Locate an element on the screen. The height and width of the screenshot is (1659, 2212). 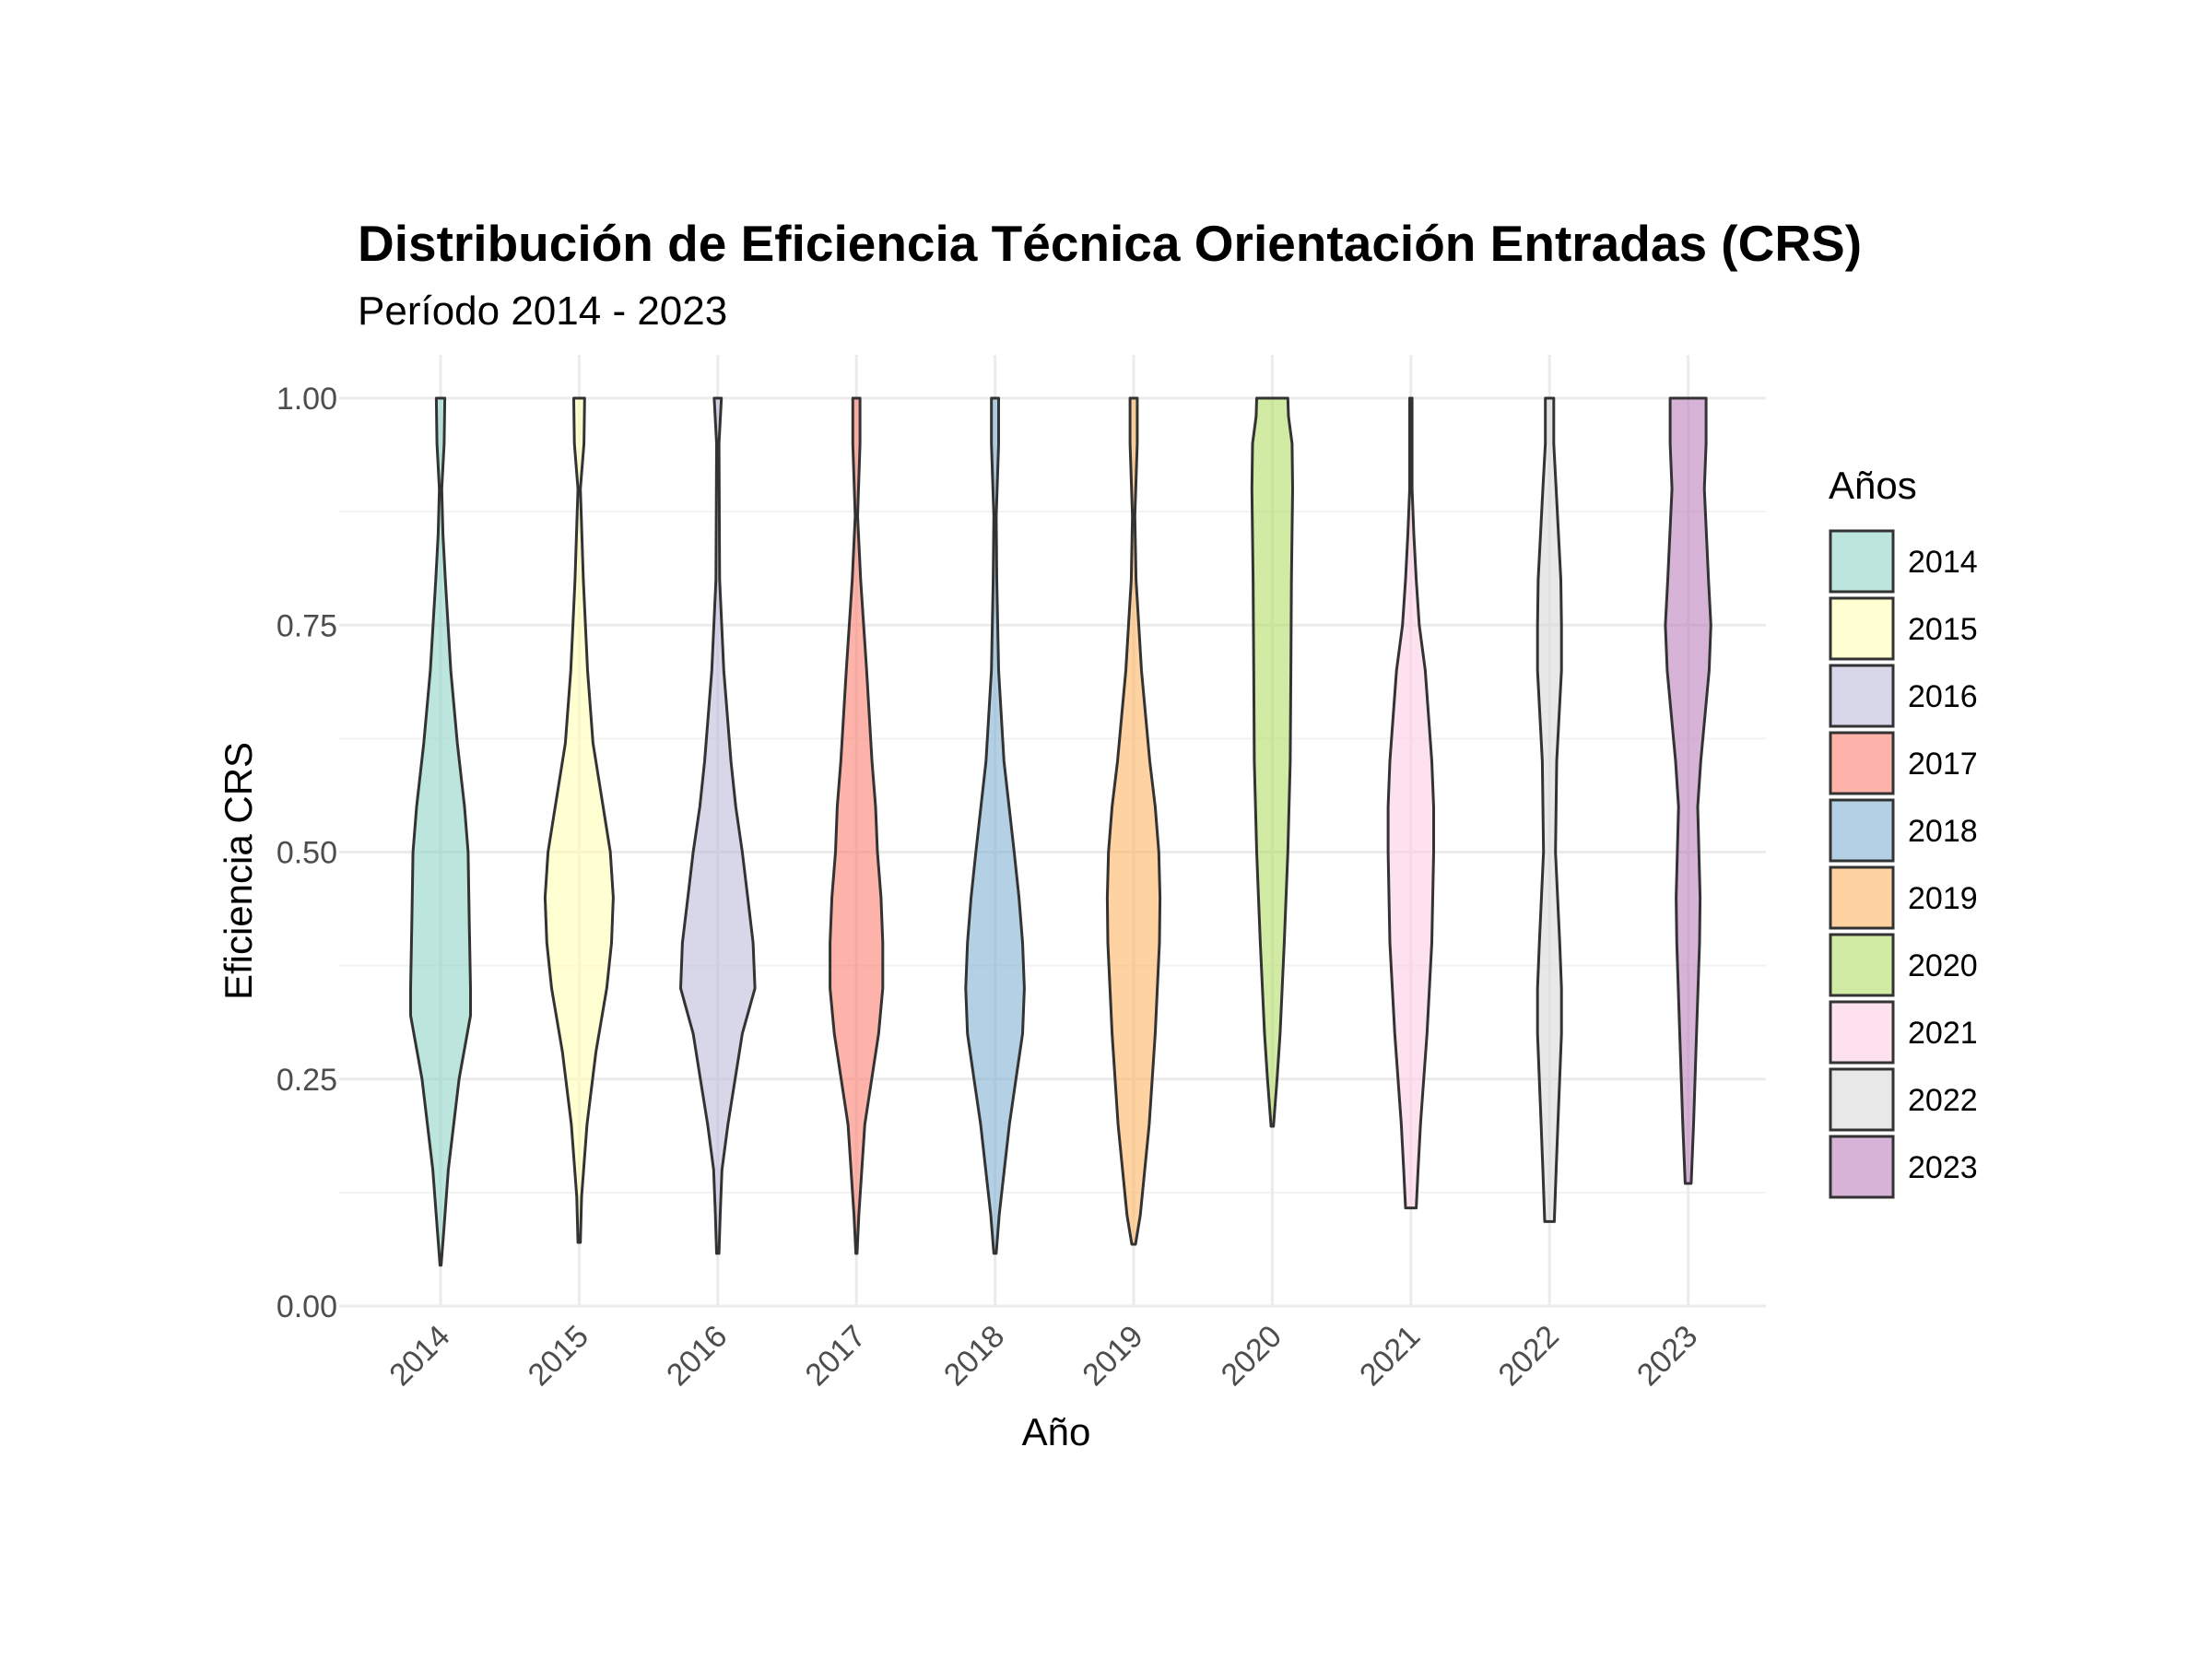
legend-item-2021: 2021 is located at coordinates (1903, 1032).